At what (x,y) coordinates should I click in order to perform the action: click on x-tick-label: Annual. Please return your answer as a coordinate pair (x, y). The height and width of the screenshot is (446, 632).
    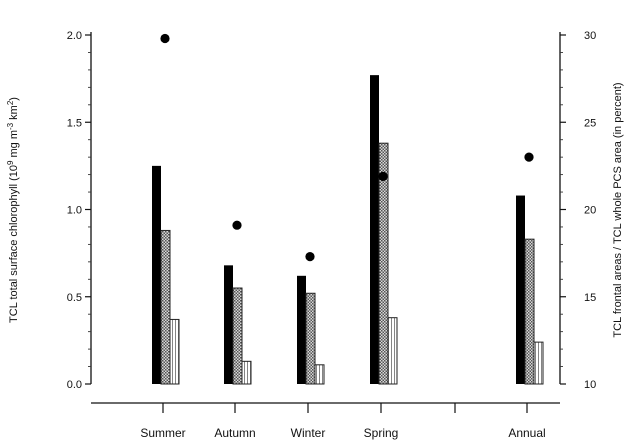
    Looking at the image, I should click on (526, 433).